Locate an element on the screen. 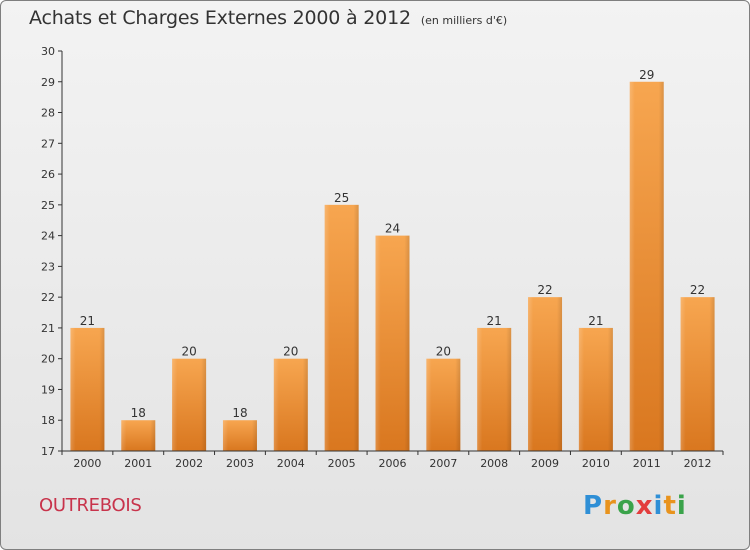  y-tick-label: 29 is located at coordinates (48, 82).